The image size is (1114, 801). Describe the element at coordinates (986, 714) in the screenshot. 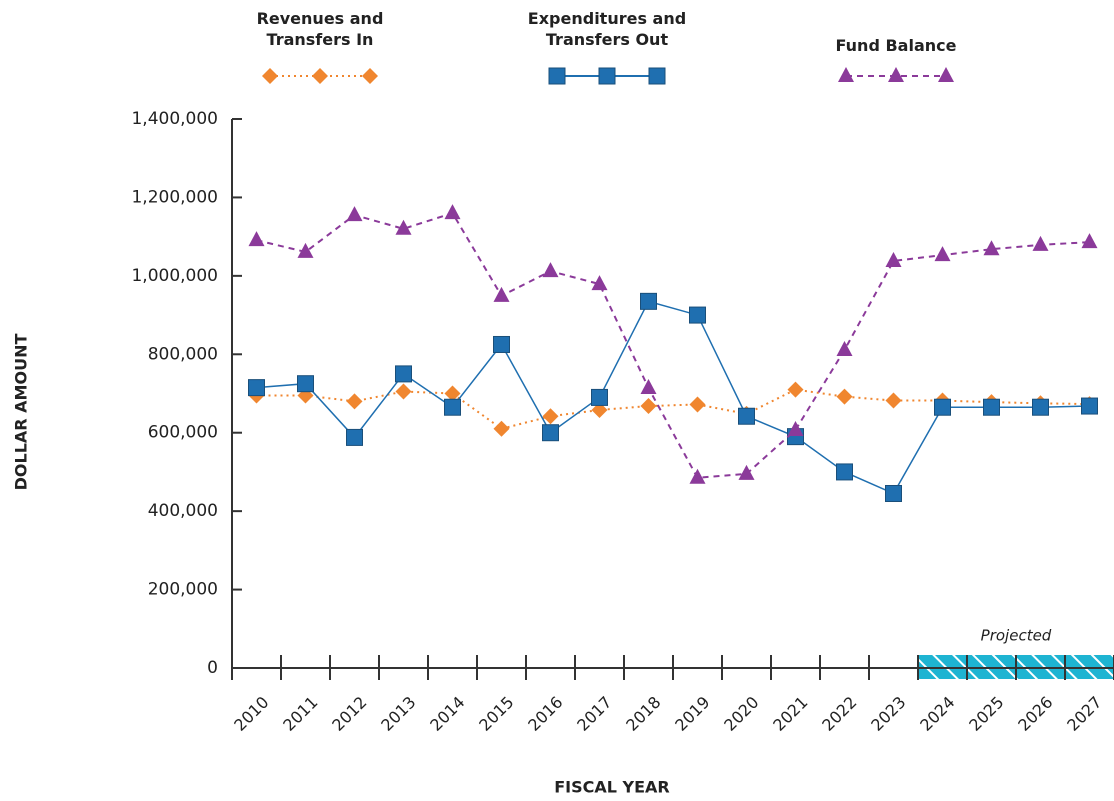

I see `x-tick-label: 2025` at that location.